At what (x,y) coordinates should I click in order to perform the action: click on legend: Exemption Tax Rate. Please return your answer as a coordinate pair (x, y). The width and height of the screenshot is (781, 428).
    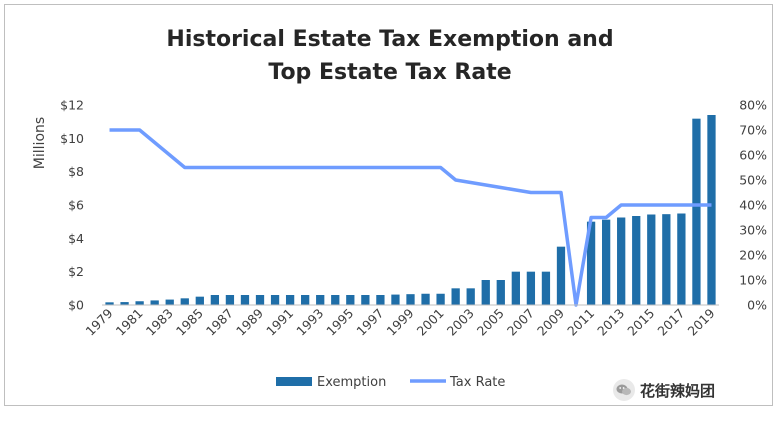
    Looking at the image, I should click on (390, 382).